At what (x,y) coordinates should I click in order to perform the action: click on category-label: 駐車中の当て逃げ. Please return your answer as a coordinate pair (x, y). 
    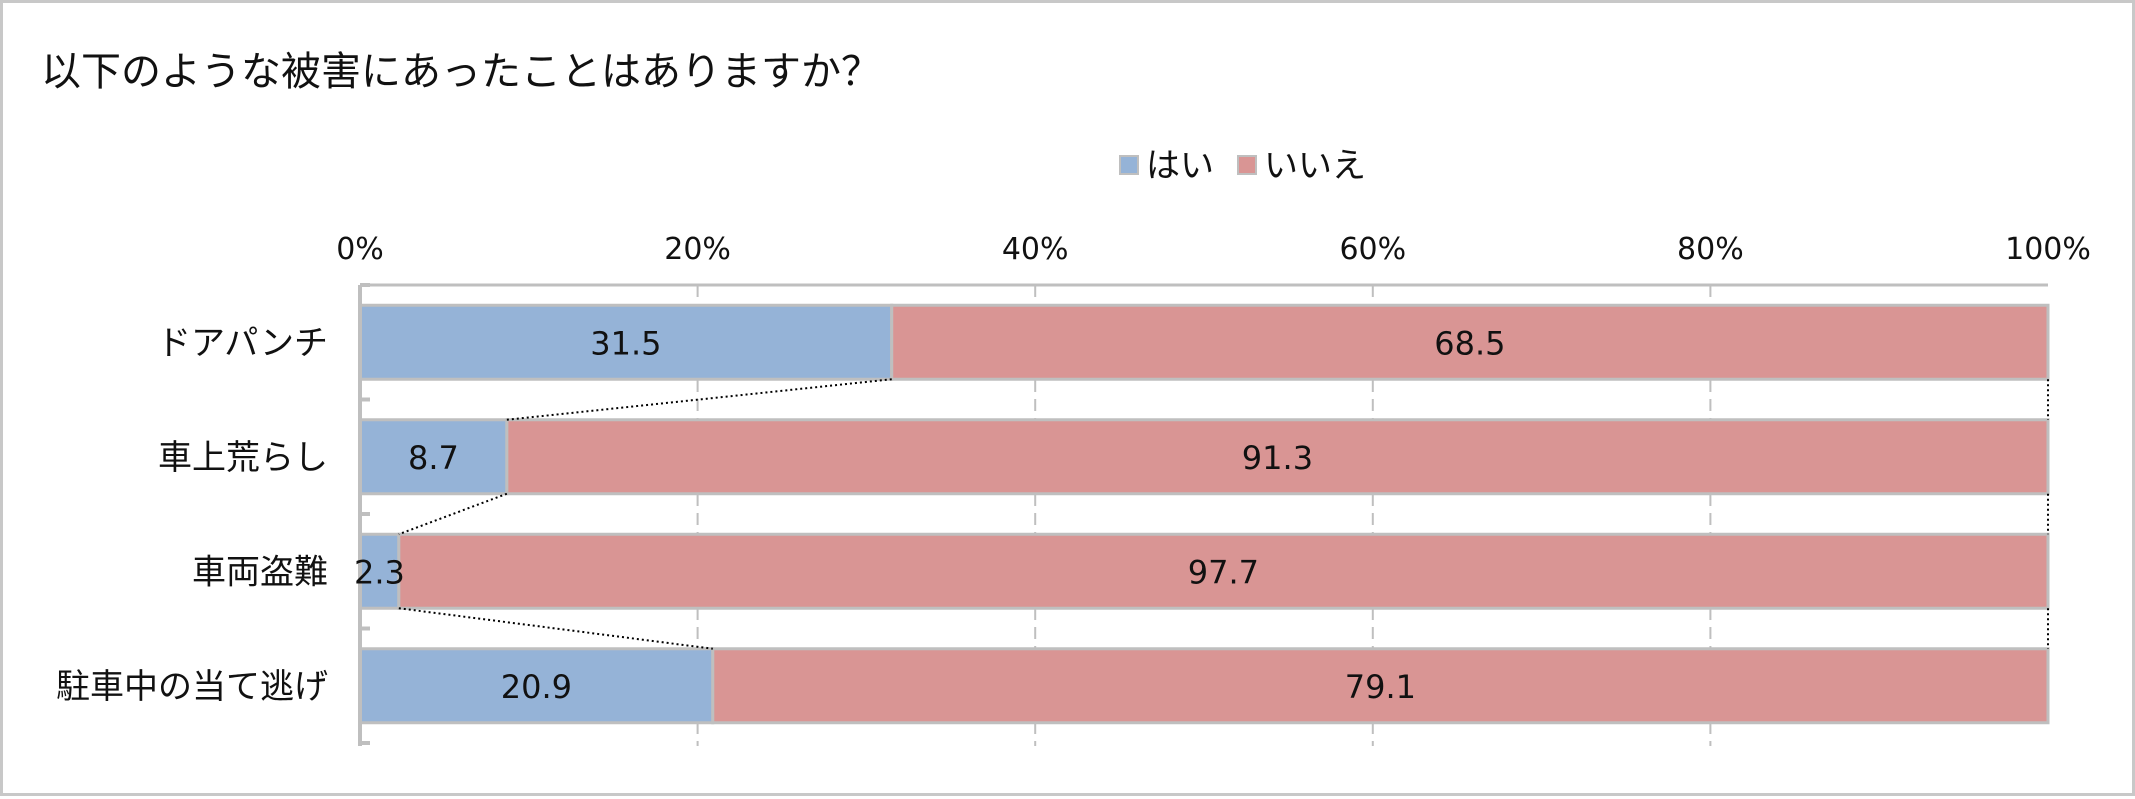
    Looking at the image, I should click on (192, 687).